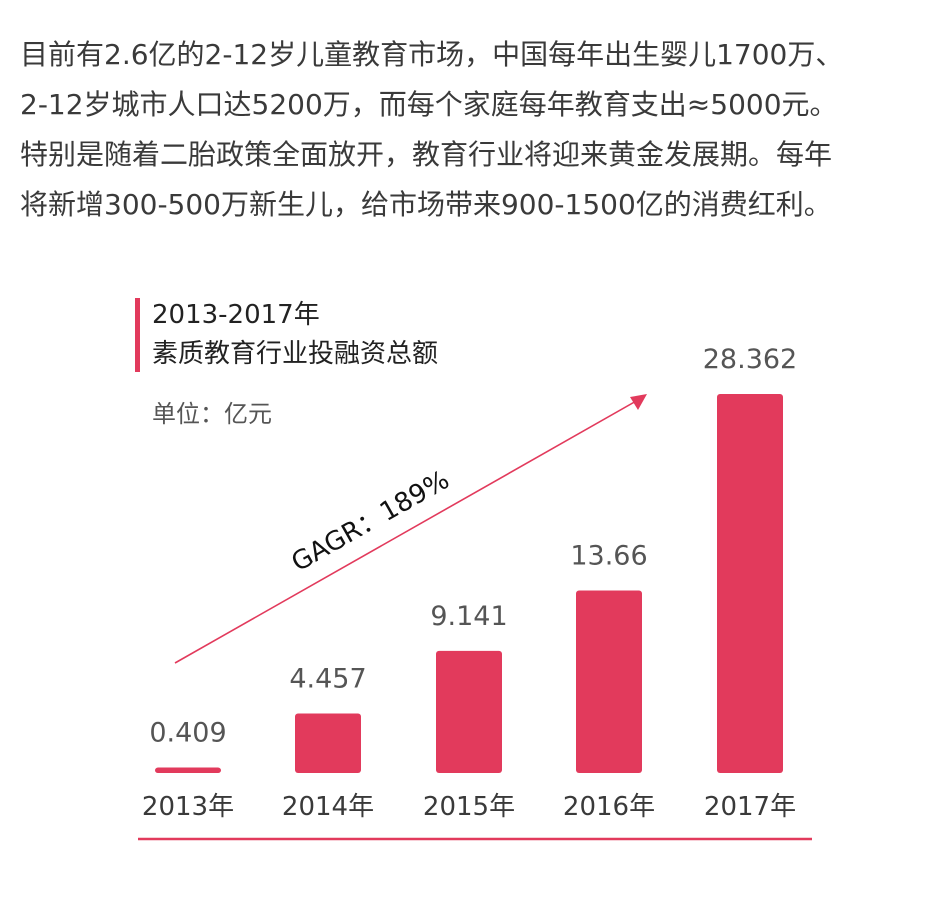 The height and width of the screenshot is (906, 950). I want to click on value-label: 4.457, so click(327, 678).